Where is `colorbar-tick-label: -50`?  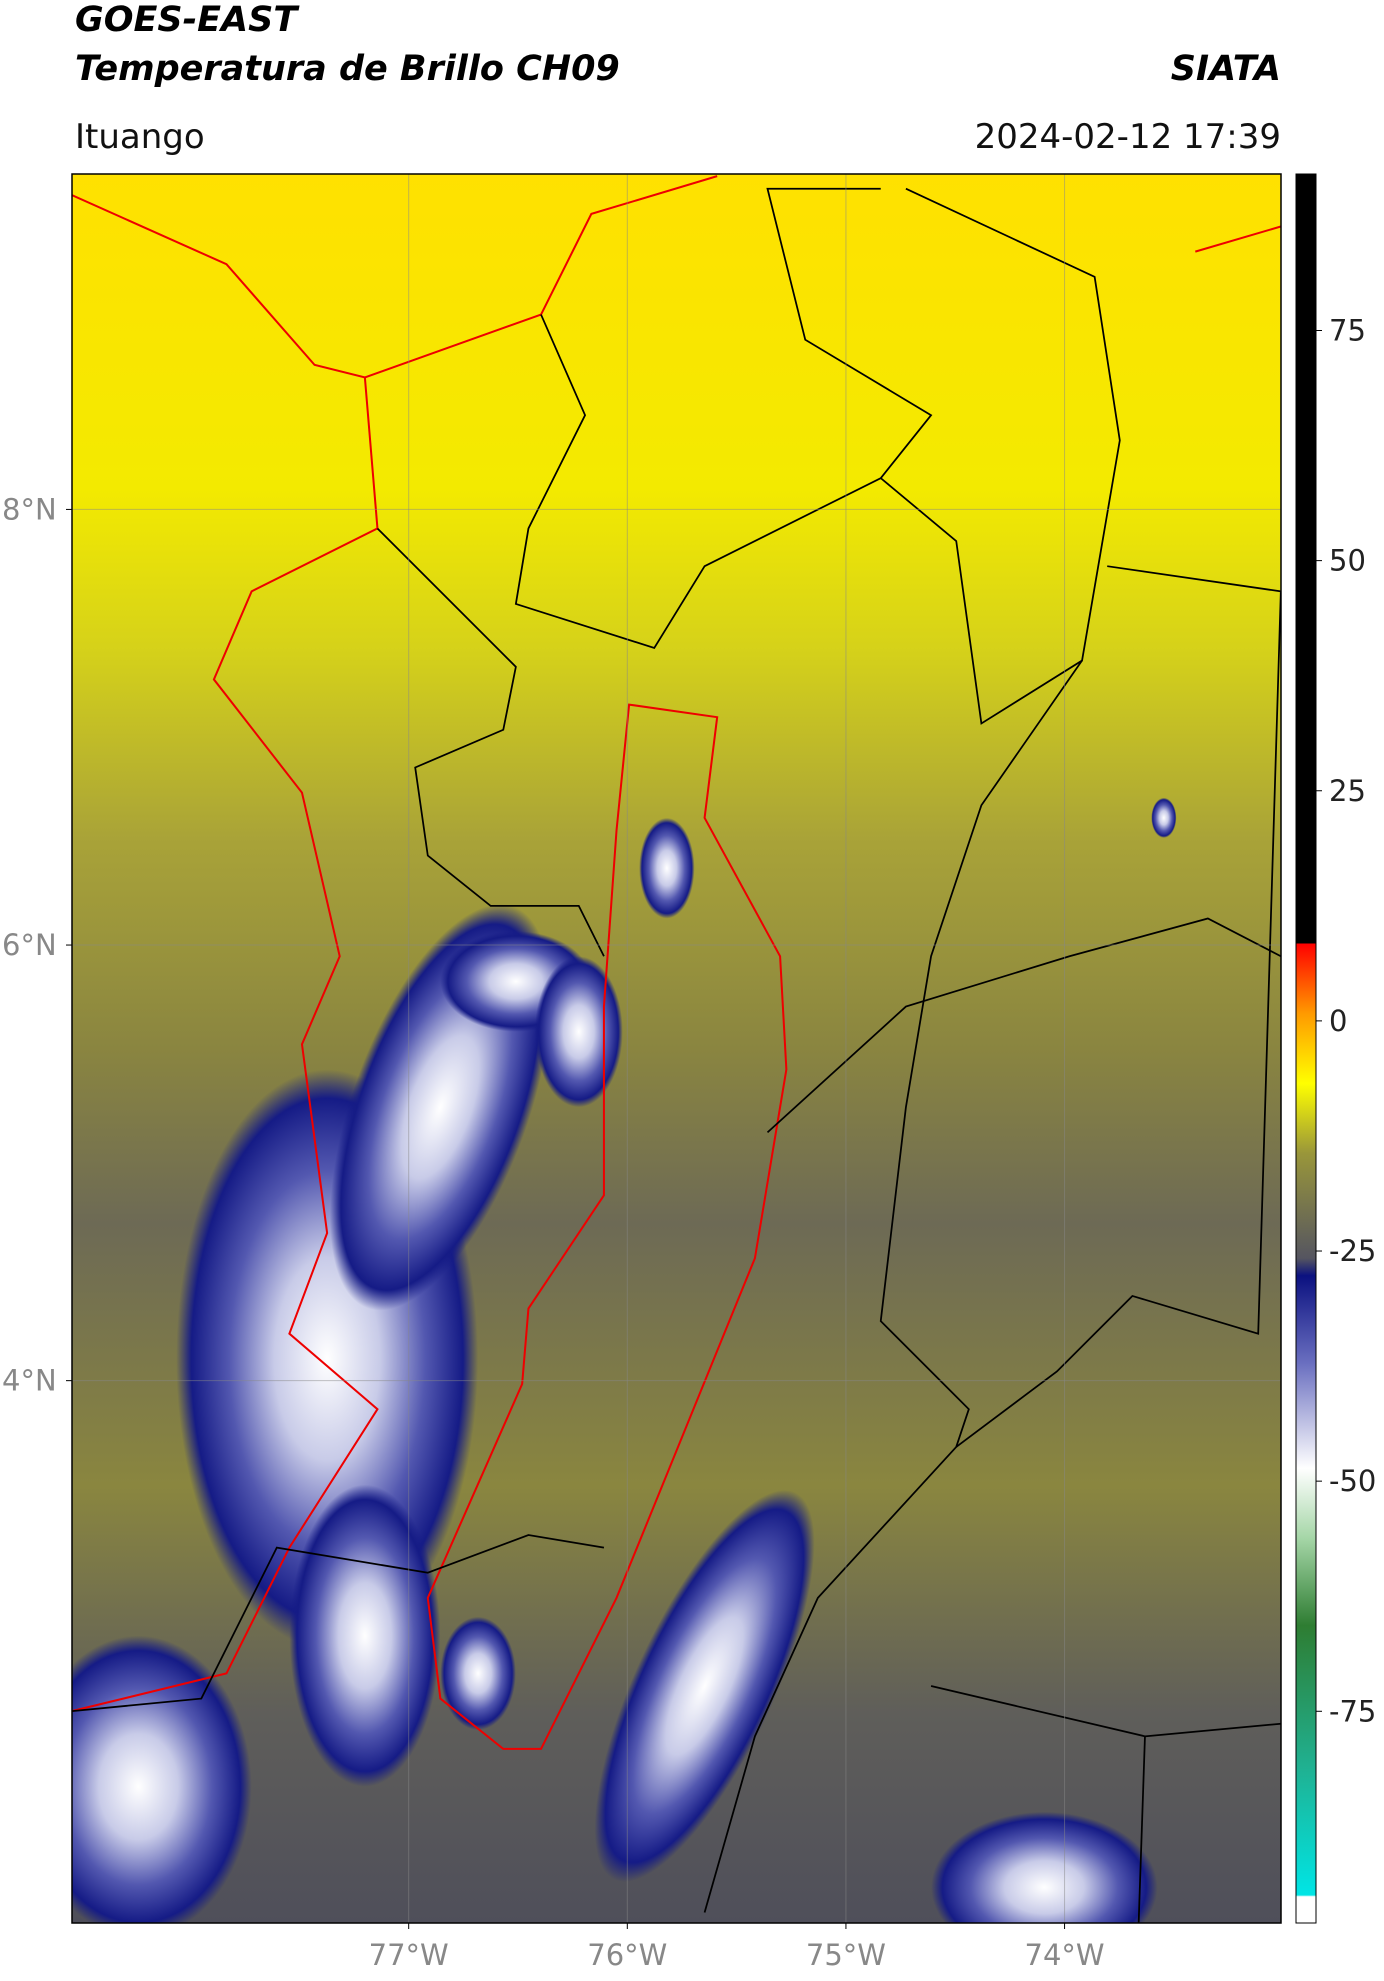
colorbar-tick-label: -50 is located at coordinates (1352, 1481).